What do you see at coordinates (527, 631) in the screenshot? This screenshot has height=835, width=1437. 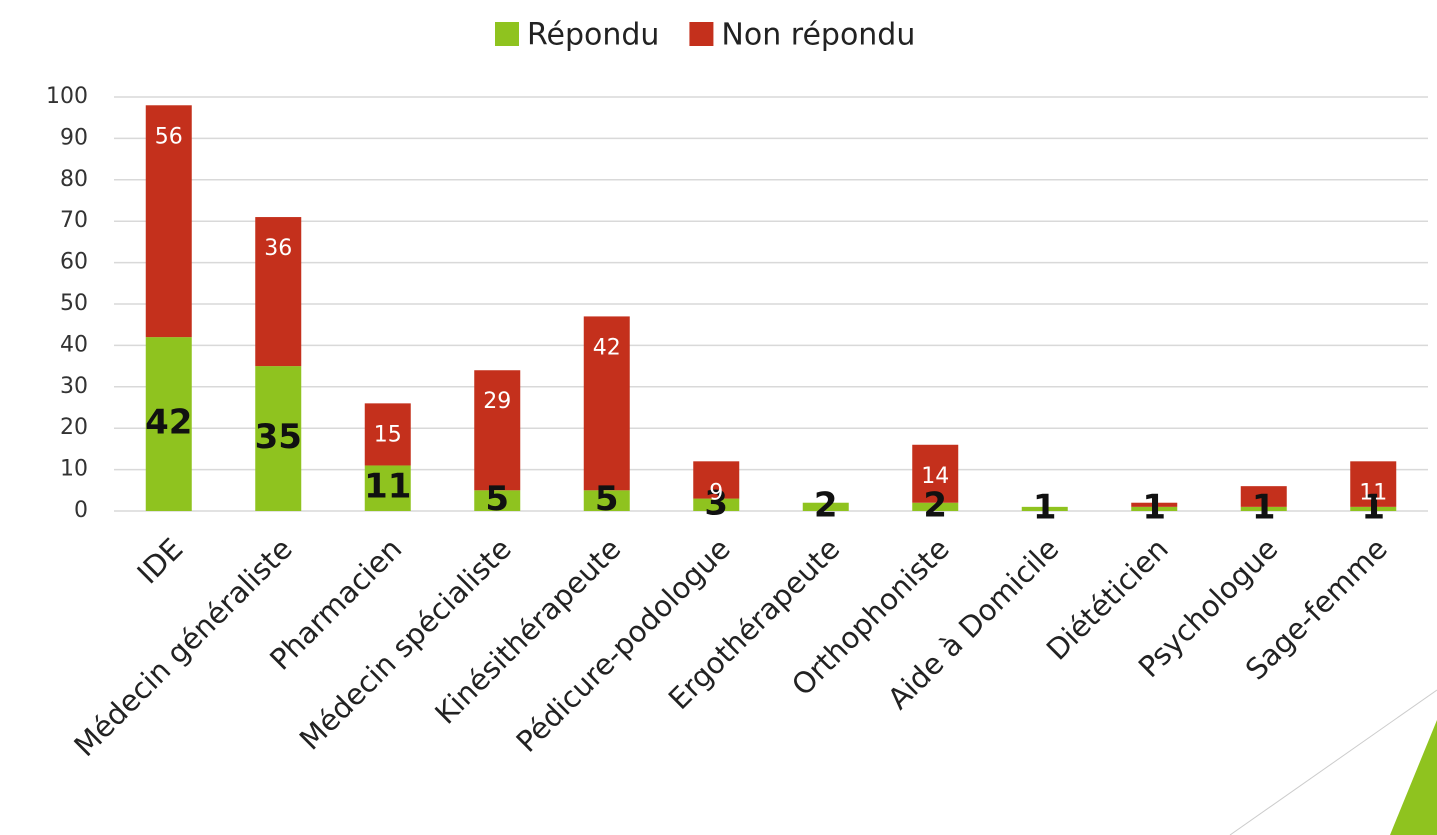 I see `x-tick-label: Kinésithérapeute` at bounding box center [527, 631].